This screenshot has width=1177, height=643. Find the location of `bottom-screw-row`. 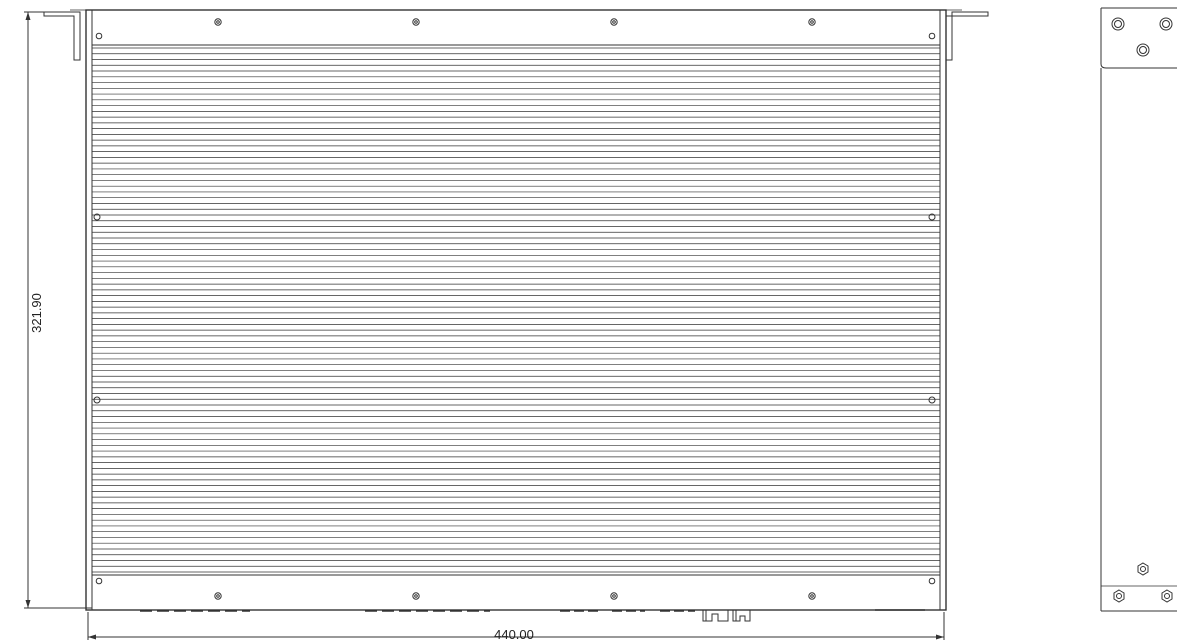

bottom-screw-row is located at coordinates (515, 588).